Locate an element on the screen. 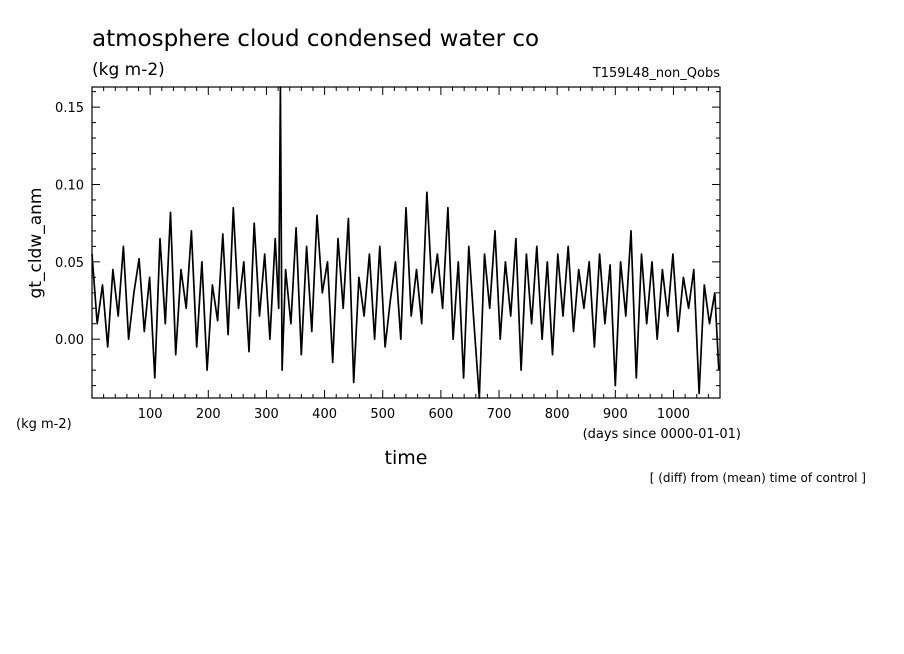  x-axis-title: time is located at coordinates (406, 458).